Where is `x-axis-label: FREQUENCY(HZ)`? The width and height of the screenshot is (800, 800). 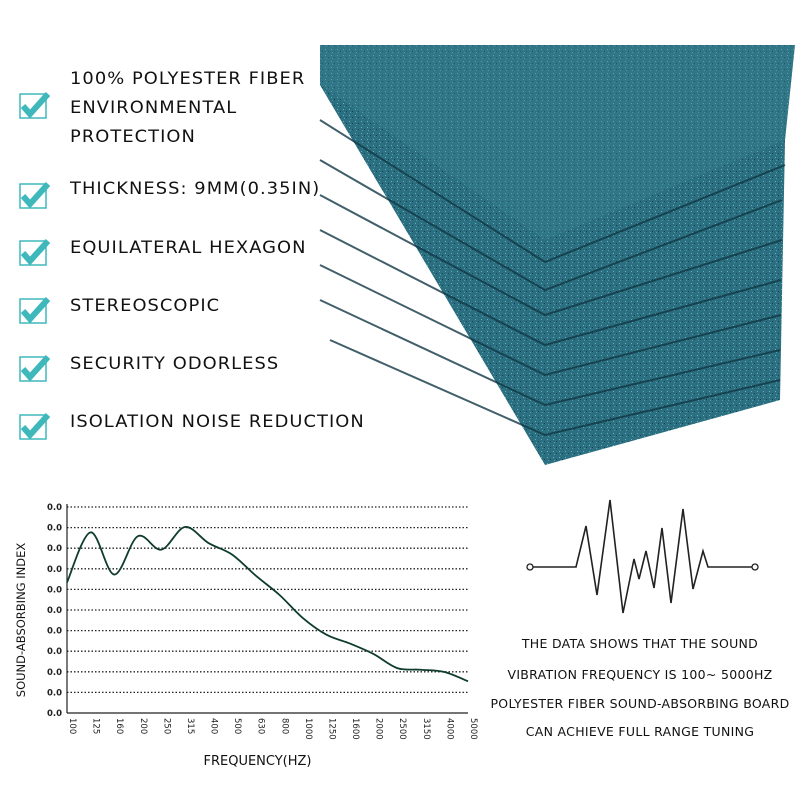
x-axis-label: FREQUENCY(HZ) is located at coordinates (257, 761).